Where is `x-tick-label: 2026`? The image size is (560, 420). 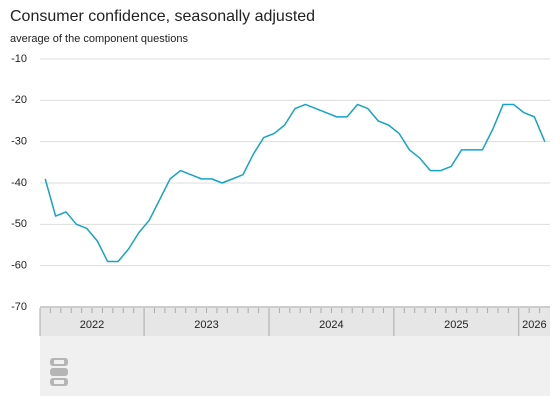 x-tick-label: 2026 is located at coordinates (534, 325).